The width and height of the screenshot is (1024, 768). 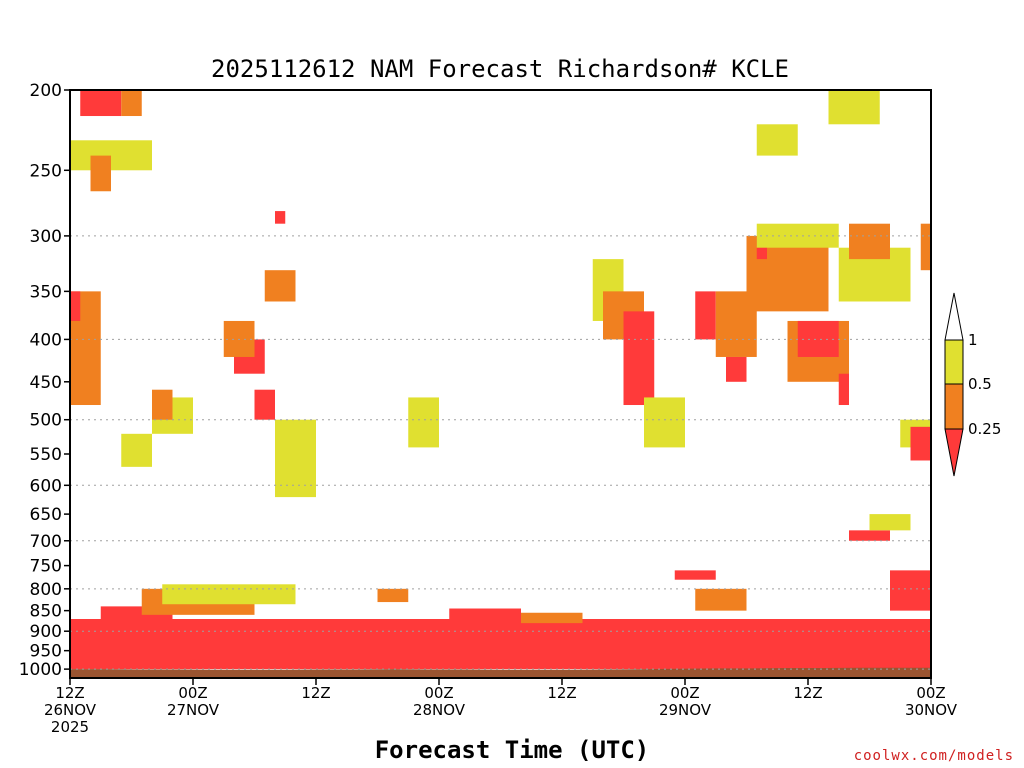 I want to click on y-tick-label-500: 500, so click(x=46, y=421).